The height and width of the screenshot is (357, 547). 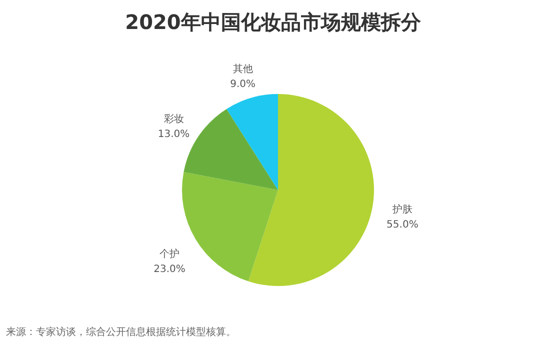 What do you see at coordinates (174, 119) in the screenshot?
I see `slice-label: 彩妆` at bounding box center [174, 119].